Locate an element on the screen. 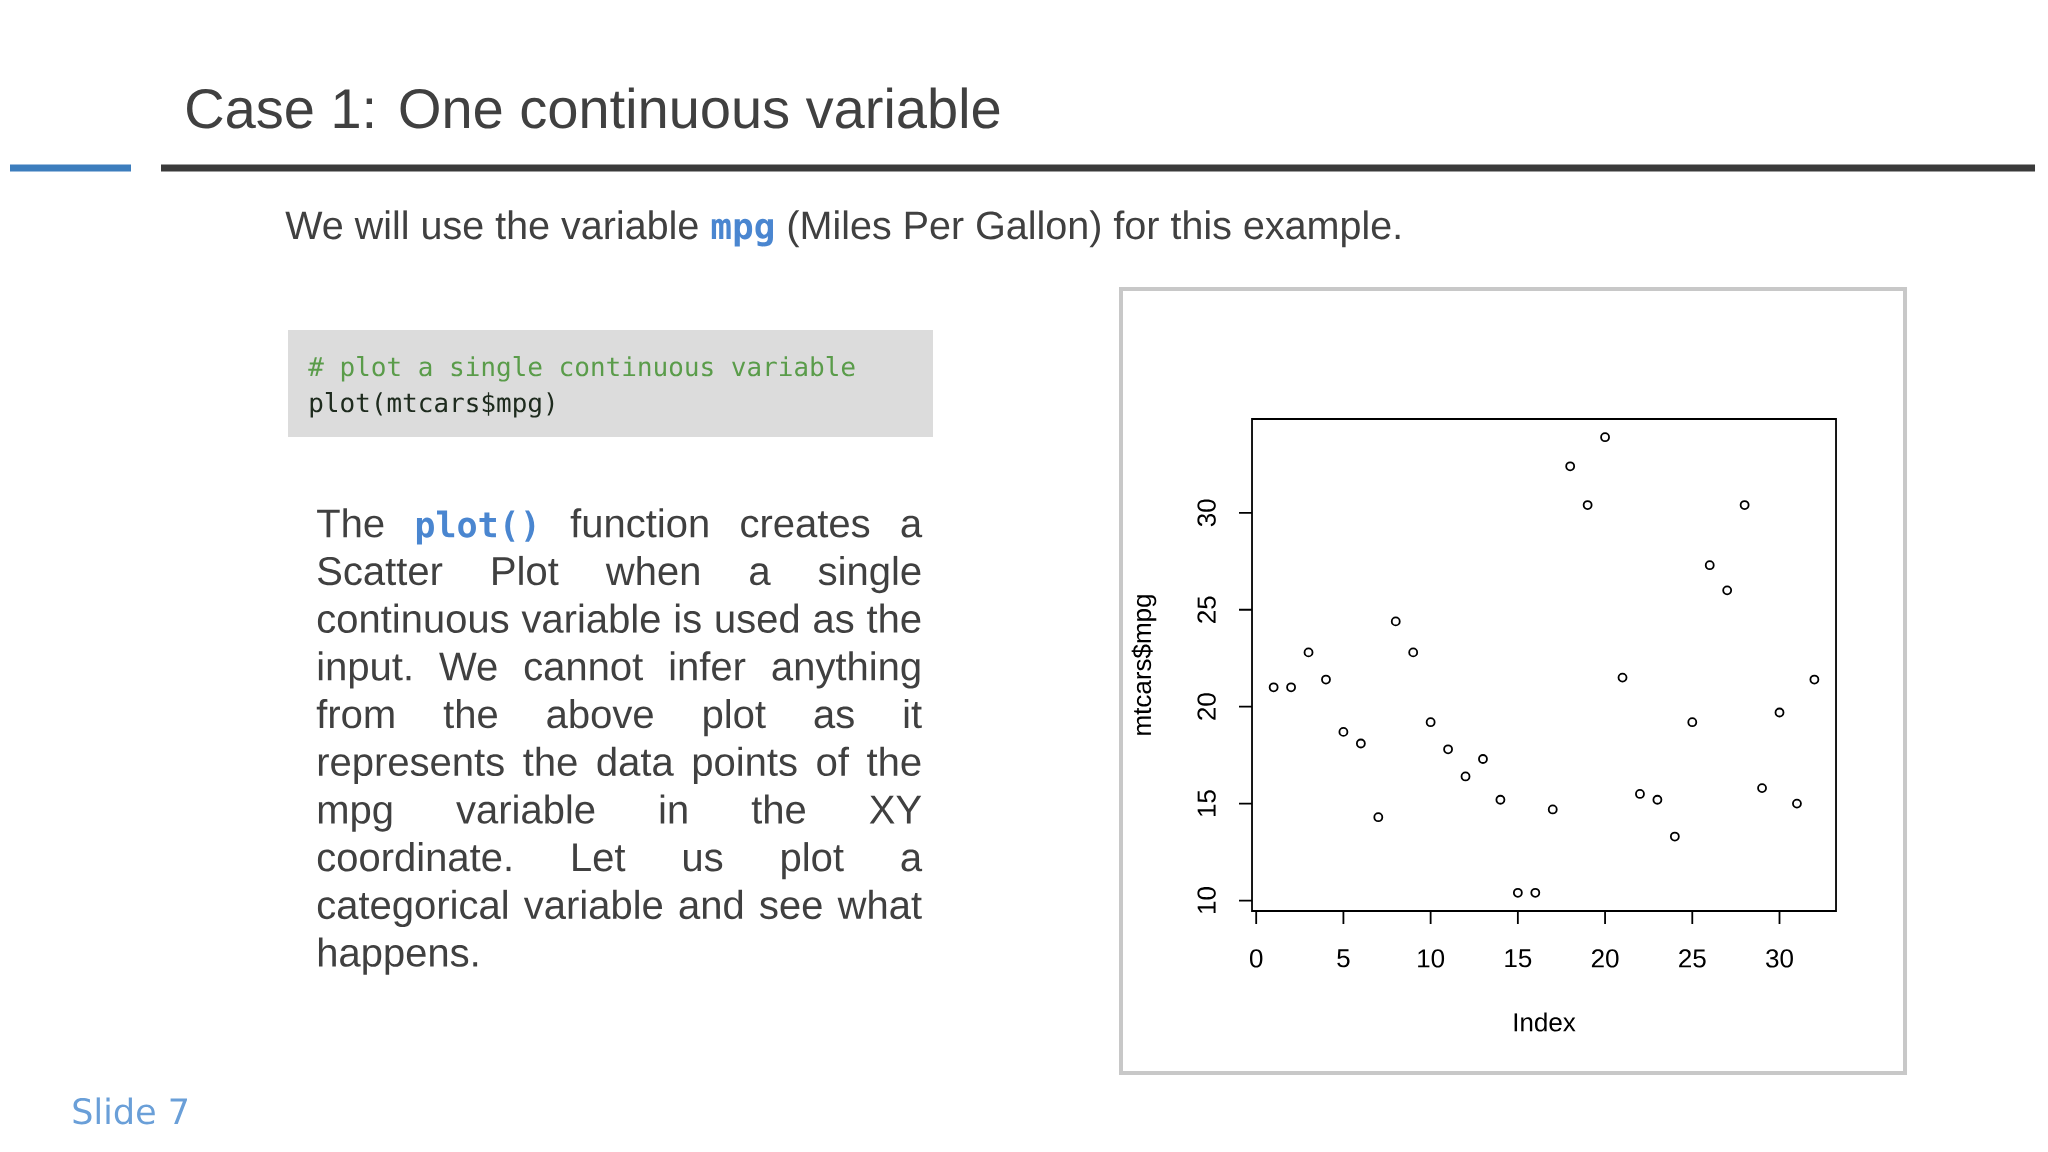 The image size is (2048, 1152). text: Case 1: One continuous variable is located at coordinates (593, 108).